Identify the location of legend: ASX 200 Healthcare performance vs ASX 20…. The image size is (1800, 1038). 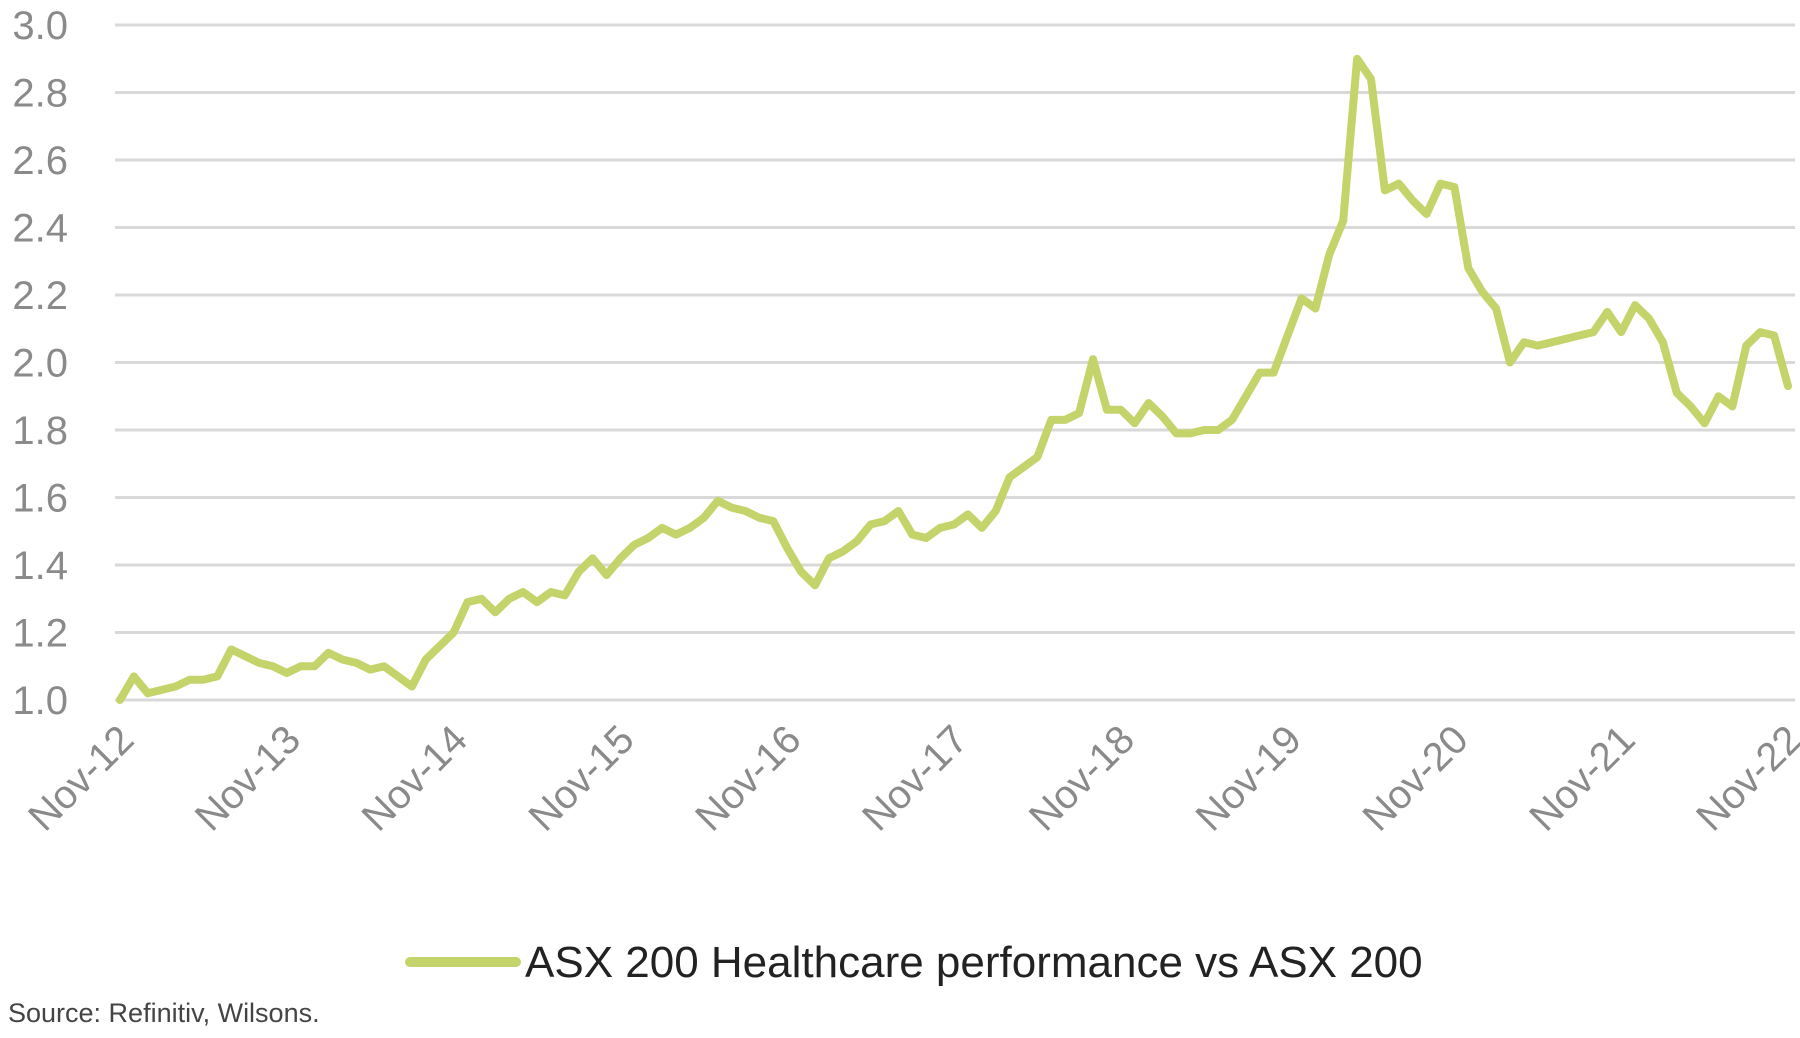
(914, 962).